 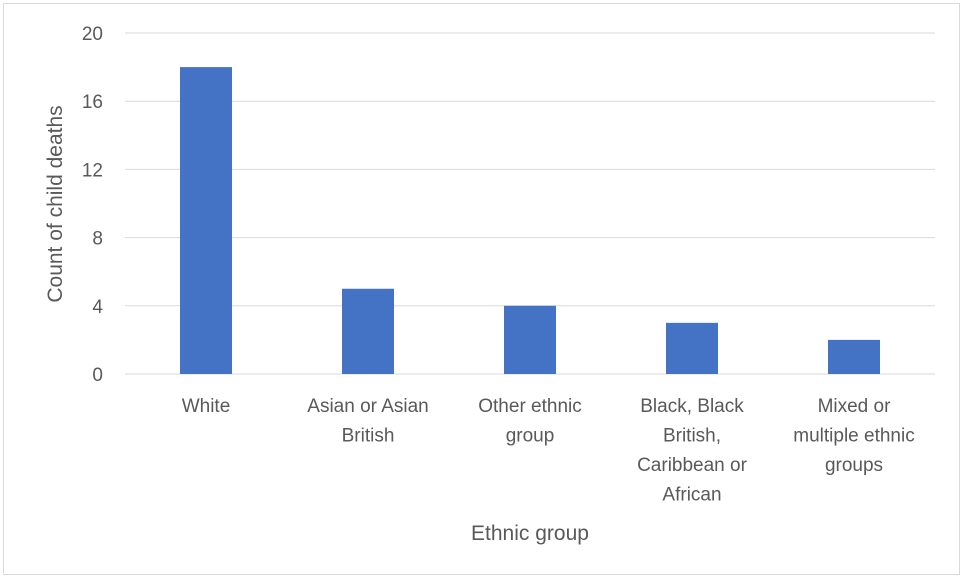 What do you see at coordinates (92, 34) in the screenshot?
I see `y-tick-label: 20` at bounding box center [92, 34].